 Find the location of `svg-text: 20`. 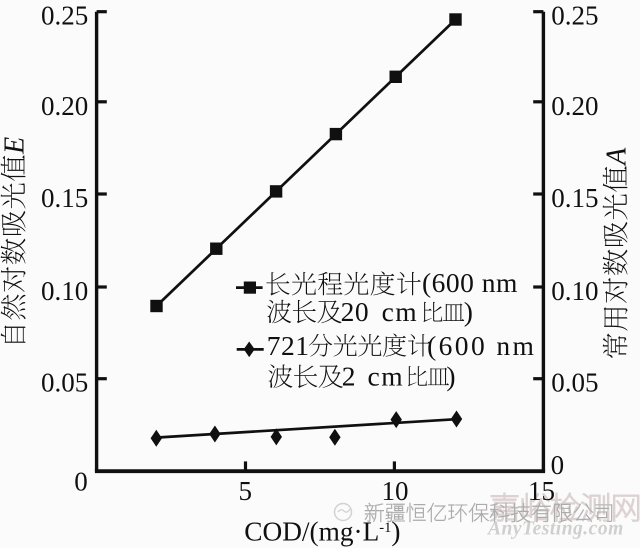

svg-text: 20 is located at coordinates (355, 311).